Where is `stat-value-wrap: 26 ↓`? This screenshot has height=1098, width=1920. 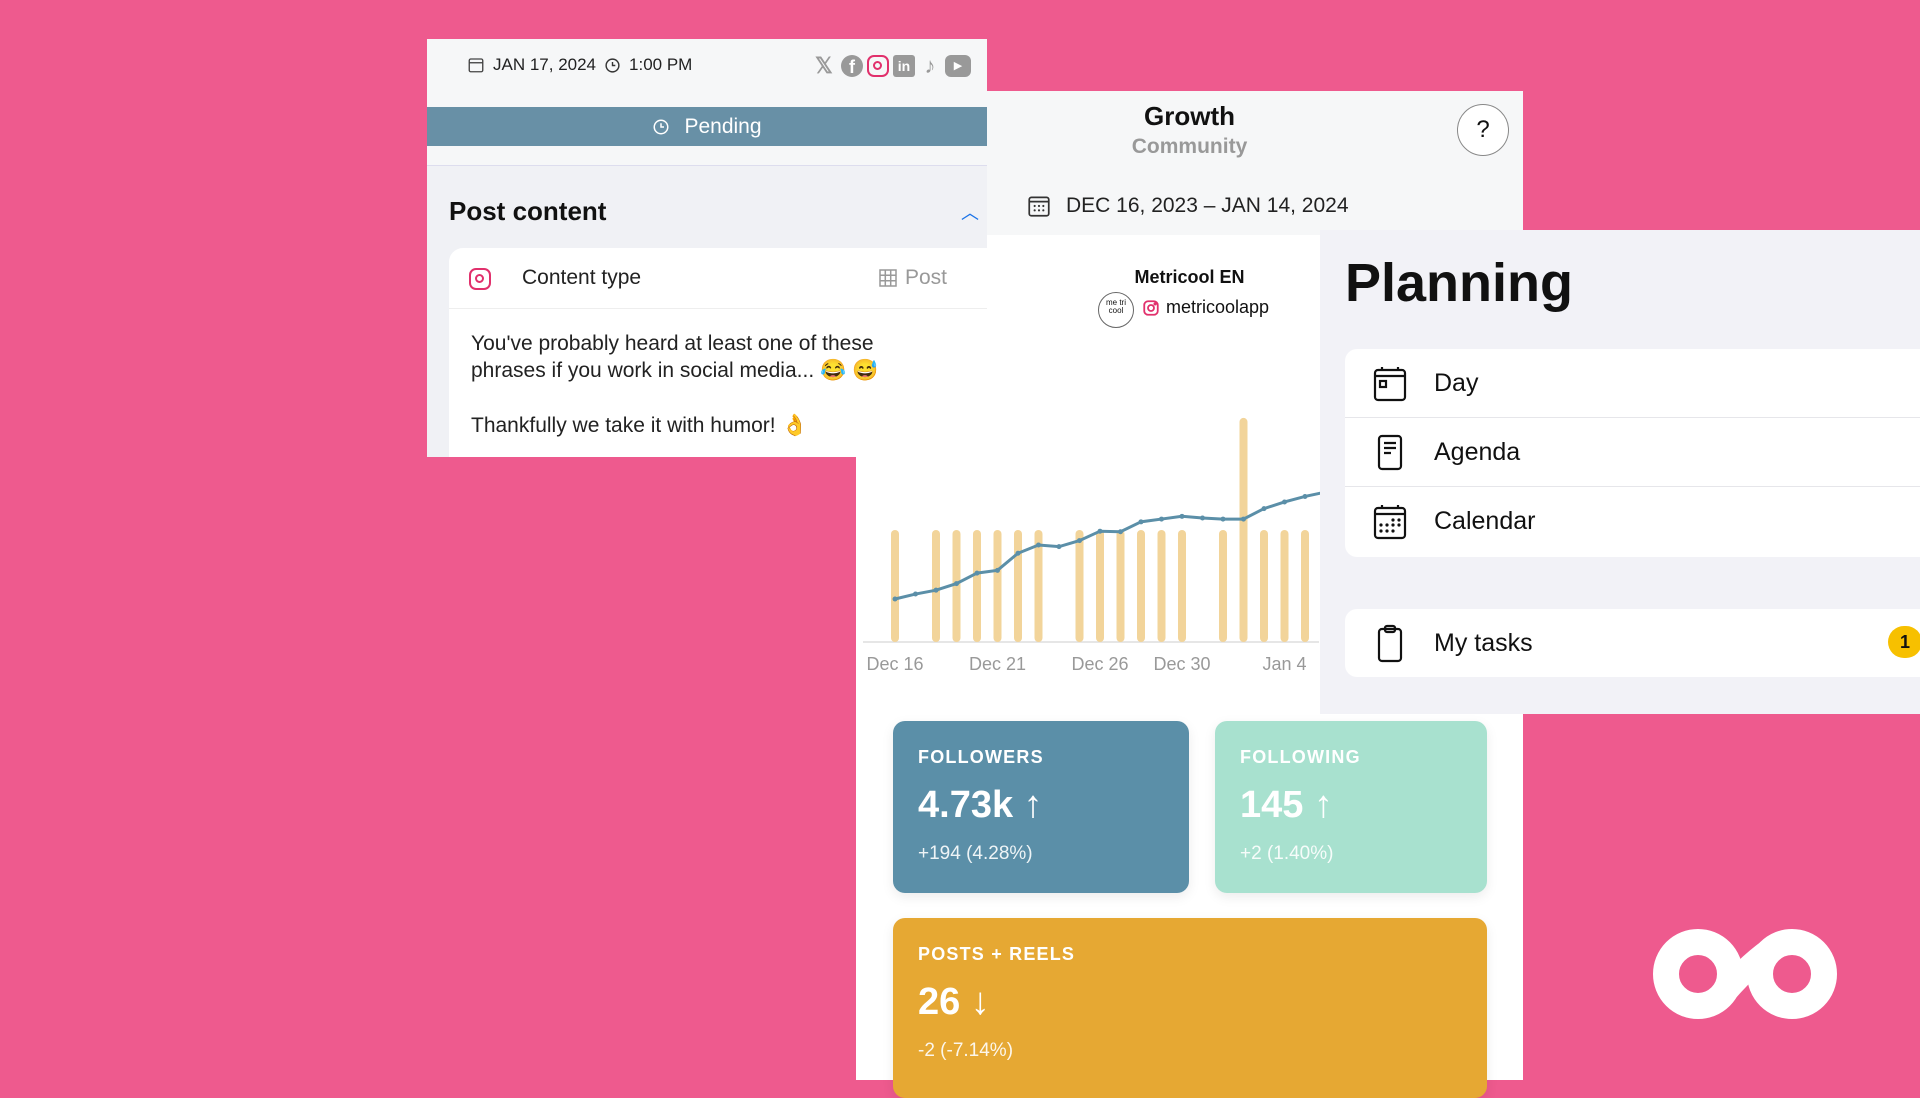
stat-value-wrap: 26 ↓ is located at coordinates (954, 1002).